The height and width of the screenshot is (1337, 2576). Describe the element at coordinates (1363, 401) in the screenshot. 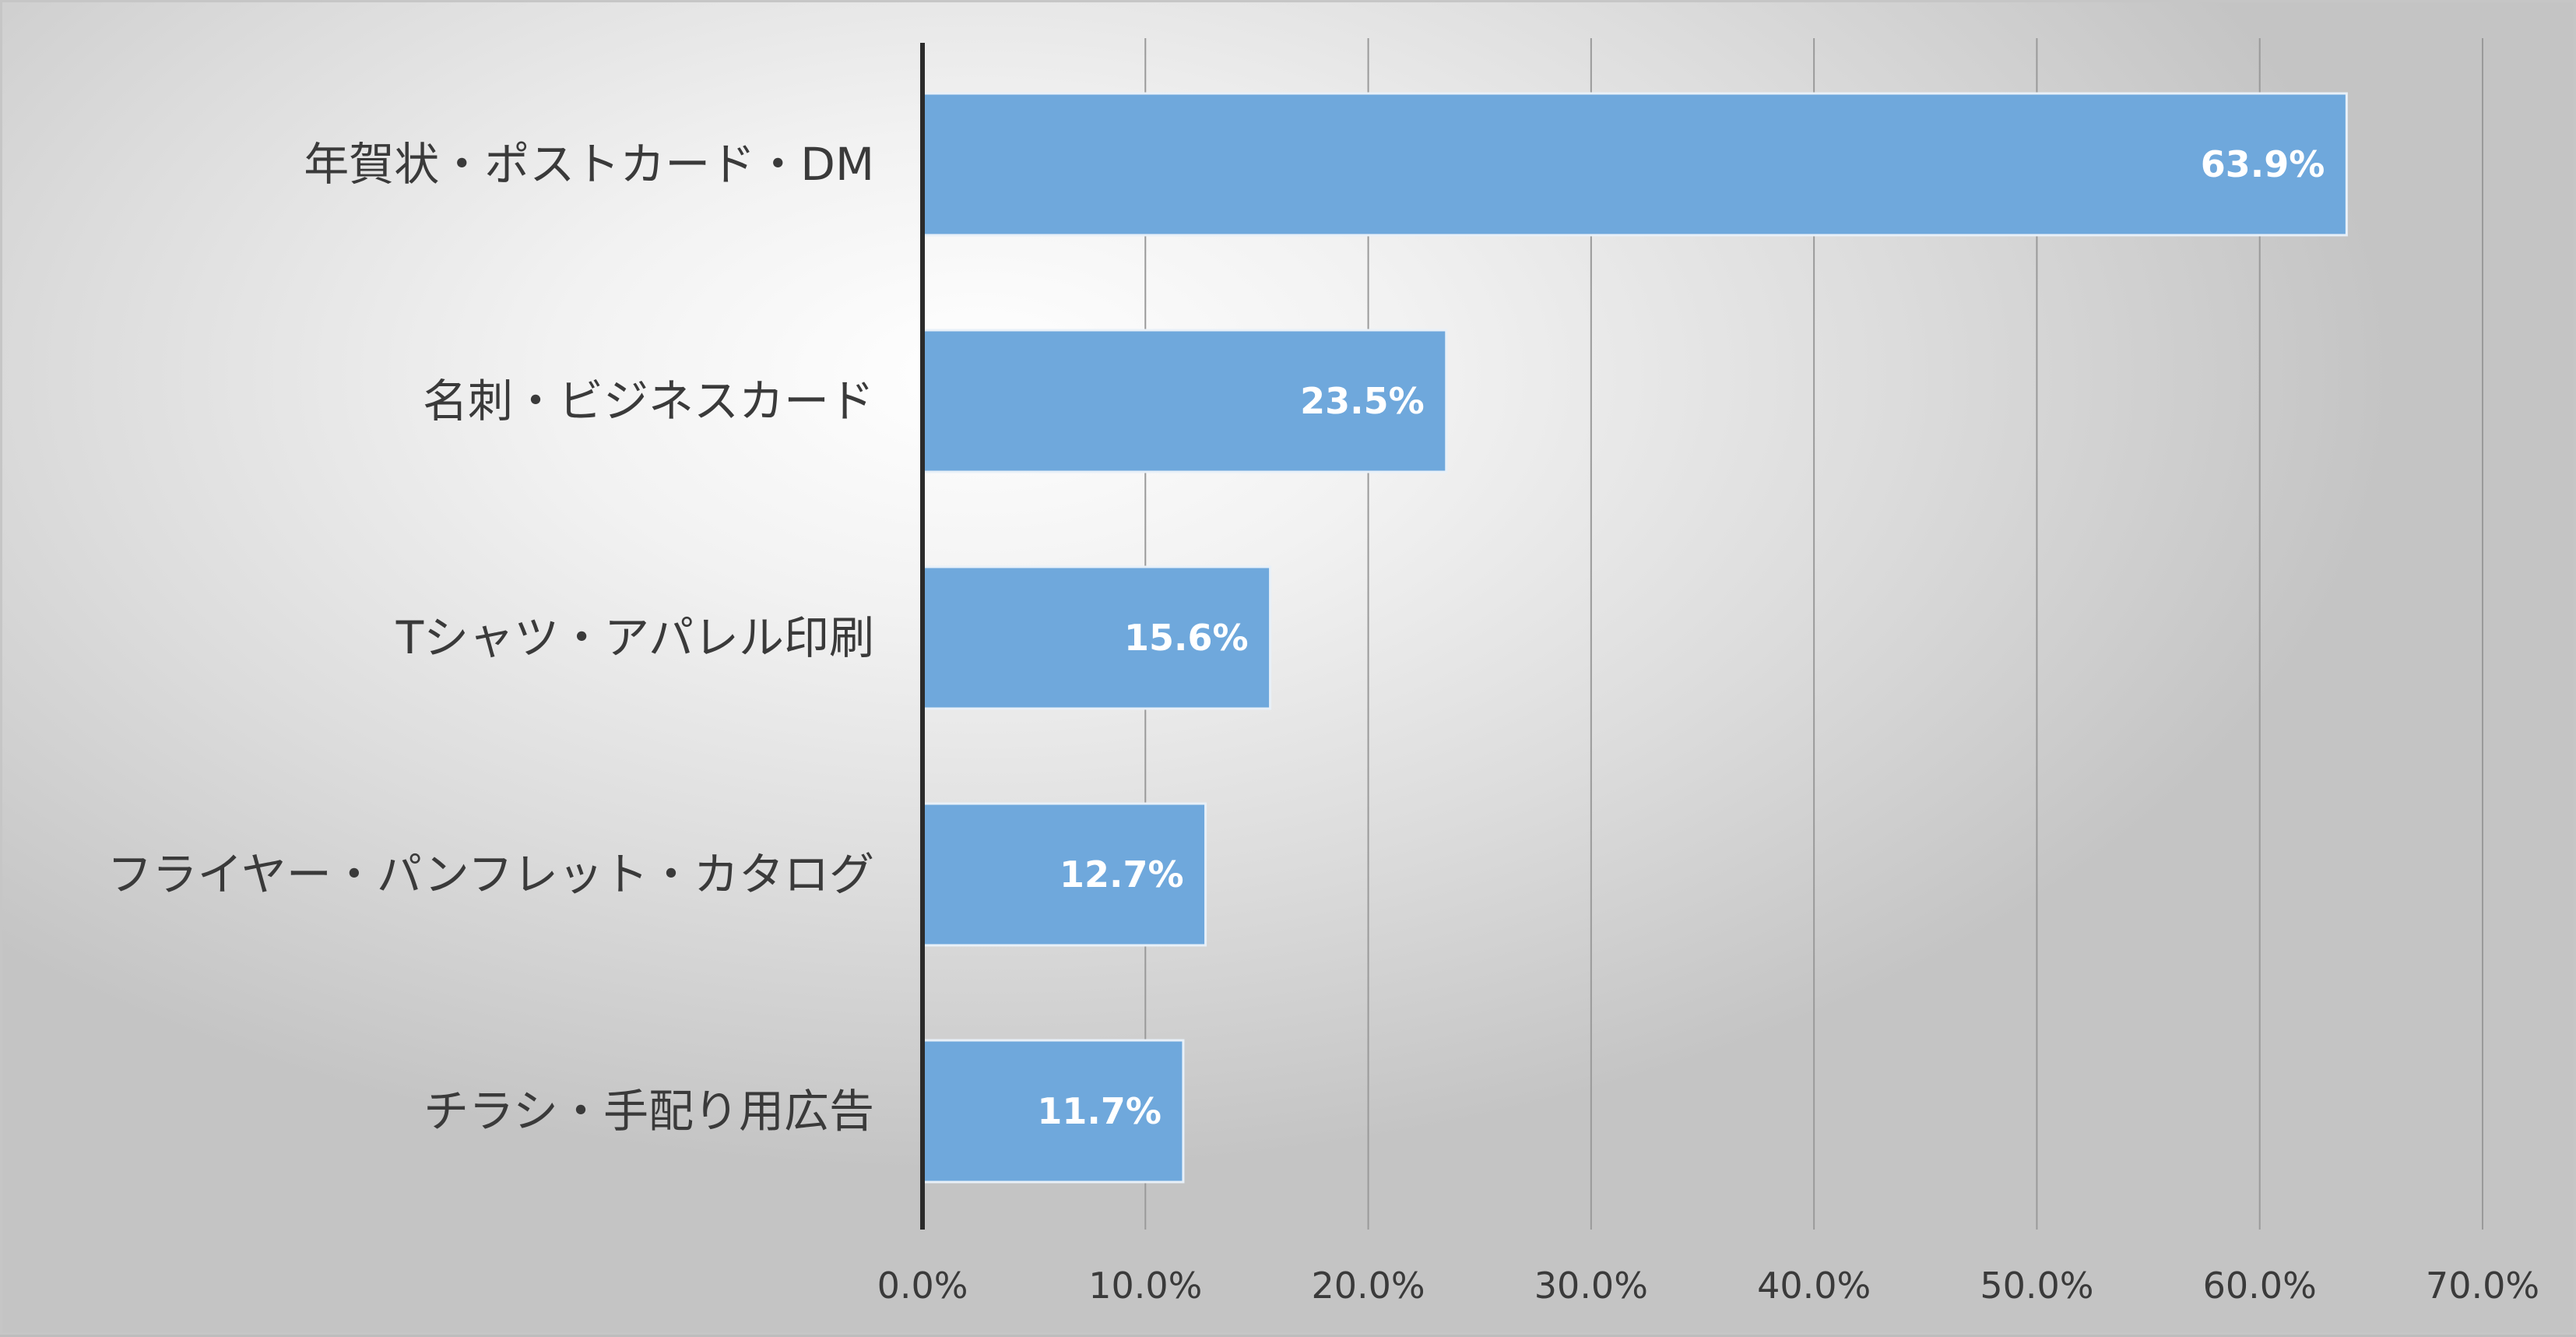

I see `data-label: 23.5%` at that location.